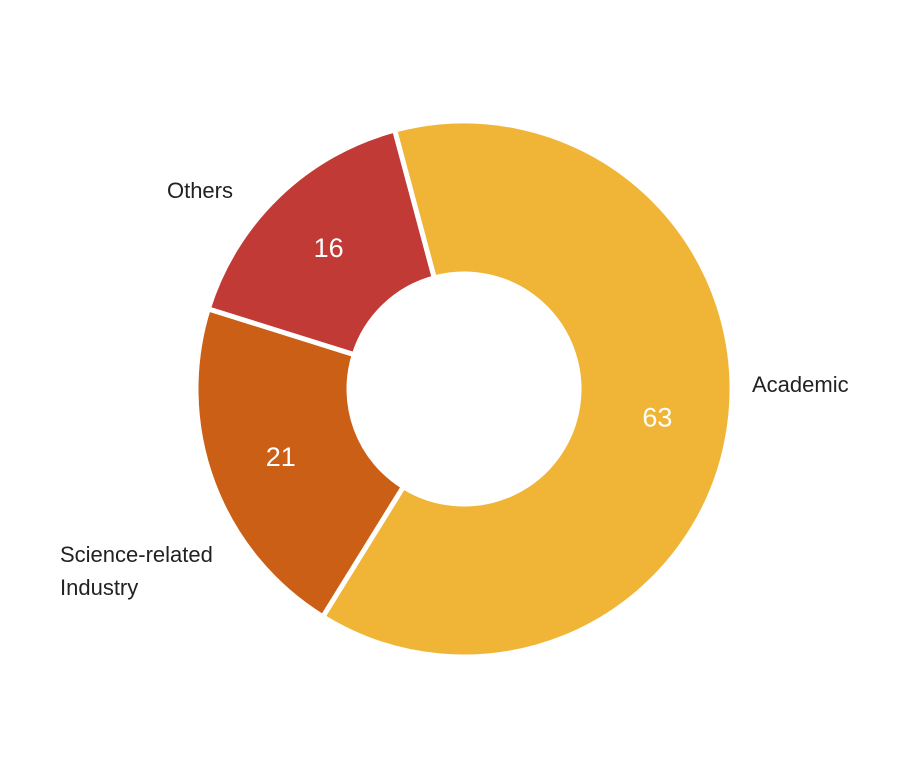  Describe the element at coordinates (136, 571) in the screenshot. I see `category-label-science-related-industry: Science-related Industry` at that location.